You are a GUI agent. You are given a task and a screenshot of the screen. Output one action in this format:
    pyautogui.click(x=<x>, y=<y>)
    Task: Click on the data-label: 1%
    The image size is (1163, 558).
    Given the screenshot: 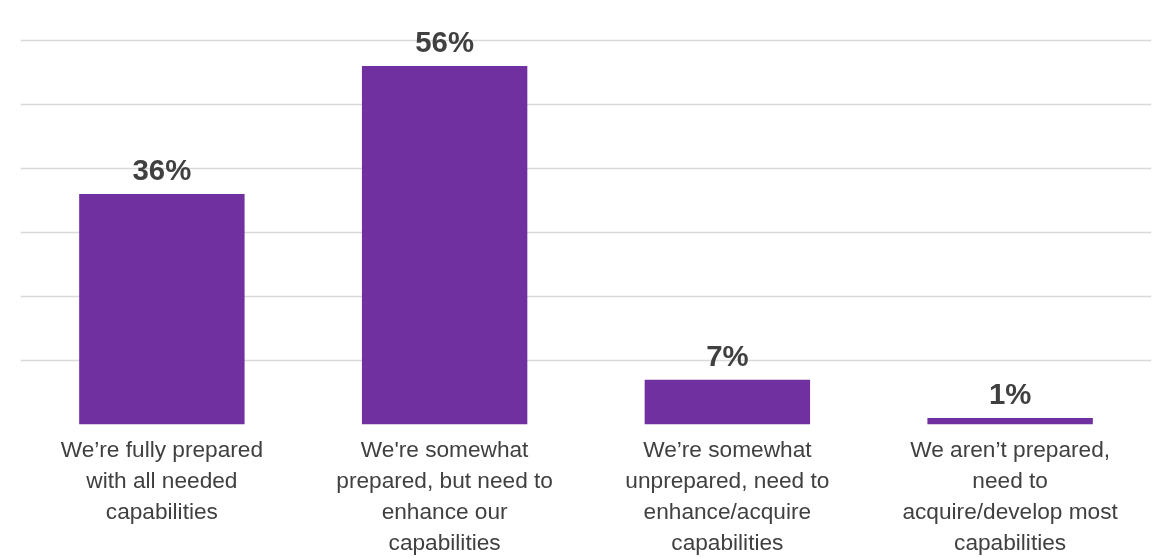 What is the action you would take?
    pyautogui.click(x=1010, y=394)
    